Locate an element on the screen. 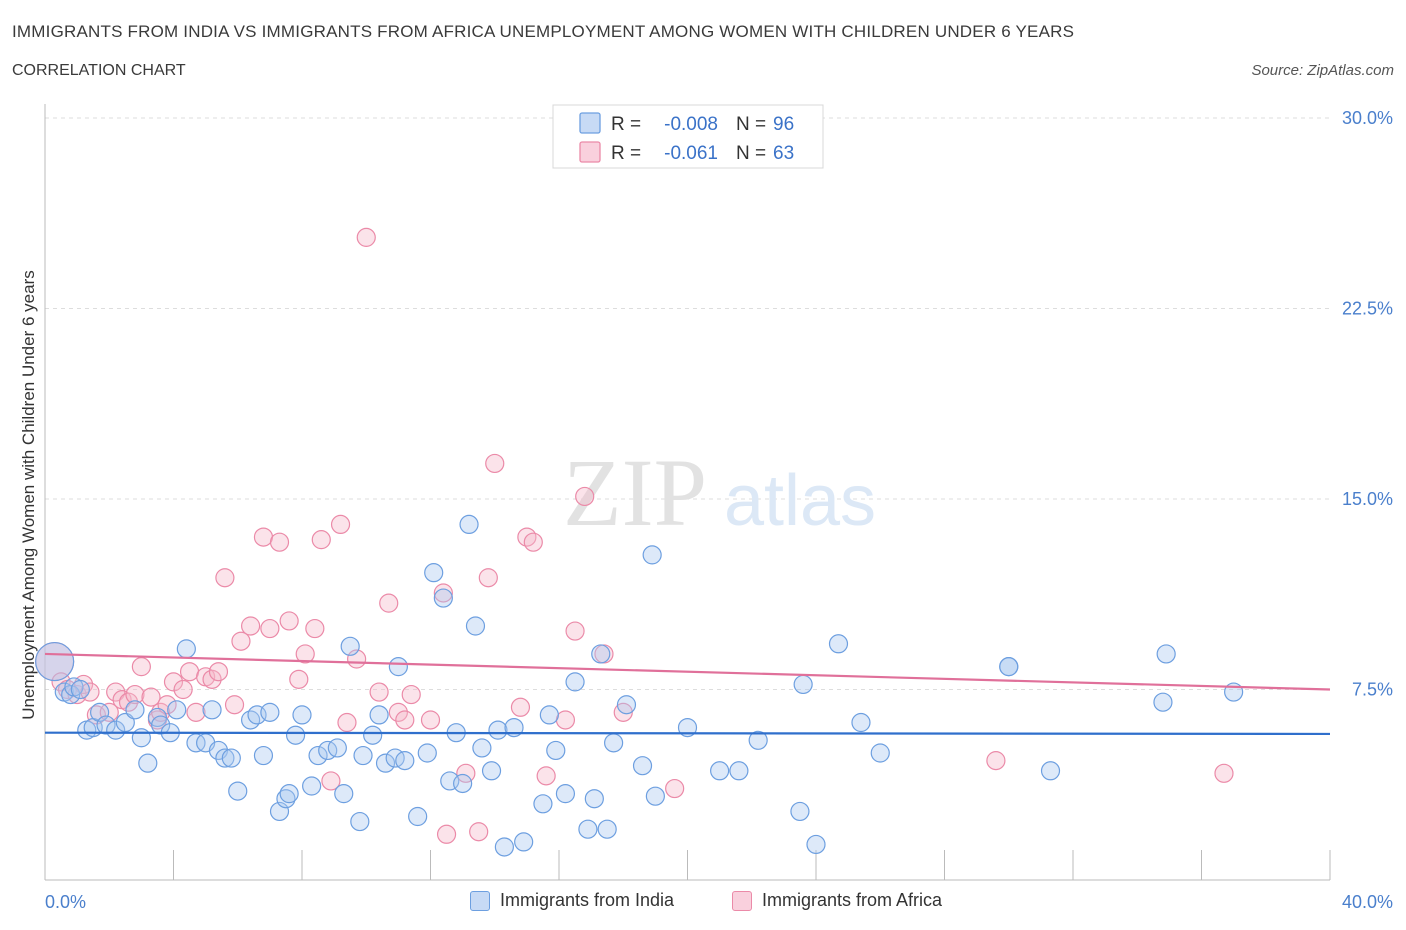 This screenshot has height=930, width=1406. legend-label-africa: Immigrants from Africa is located at coordinates (852, 900).